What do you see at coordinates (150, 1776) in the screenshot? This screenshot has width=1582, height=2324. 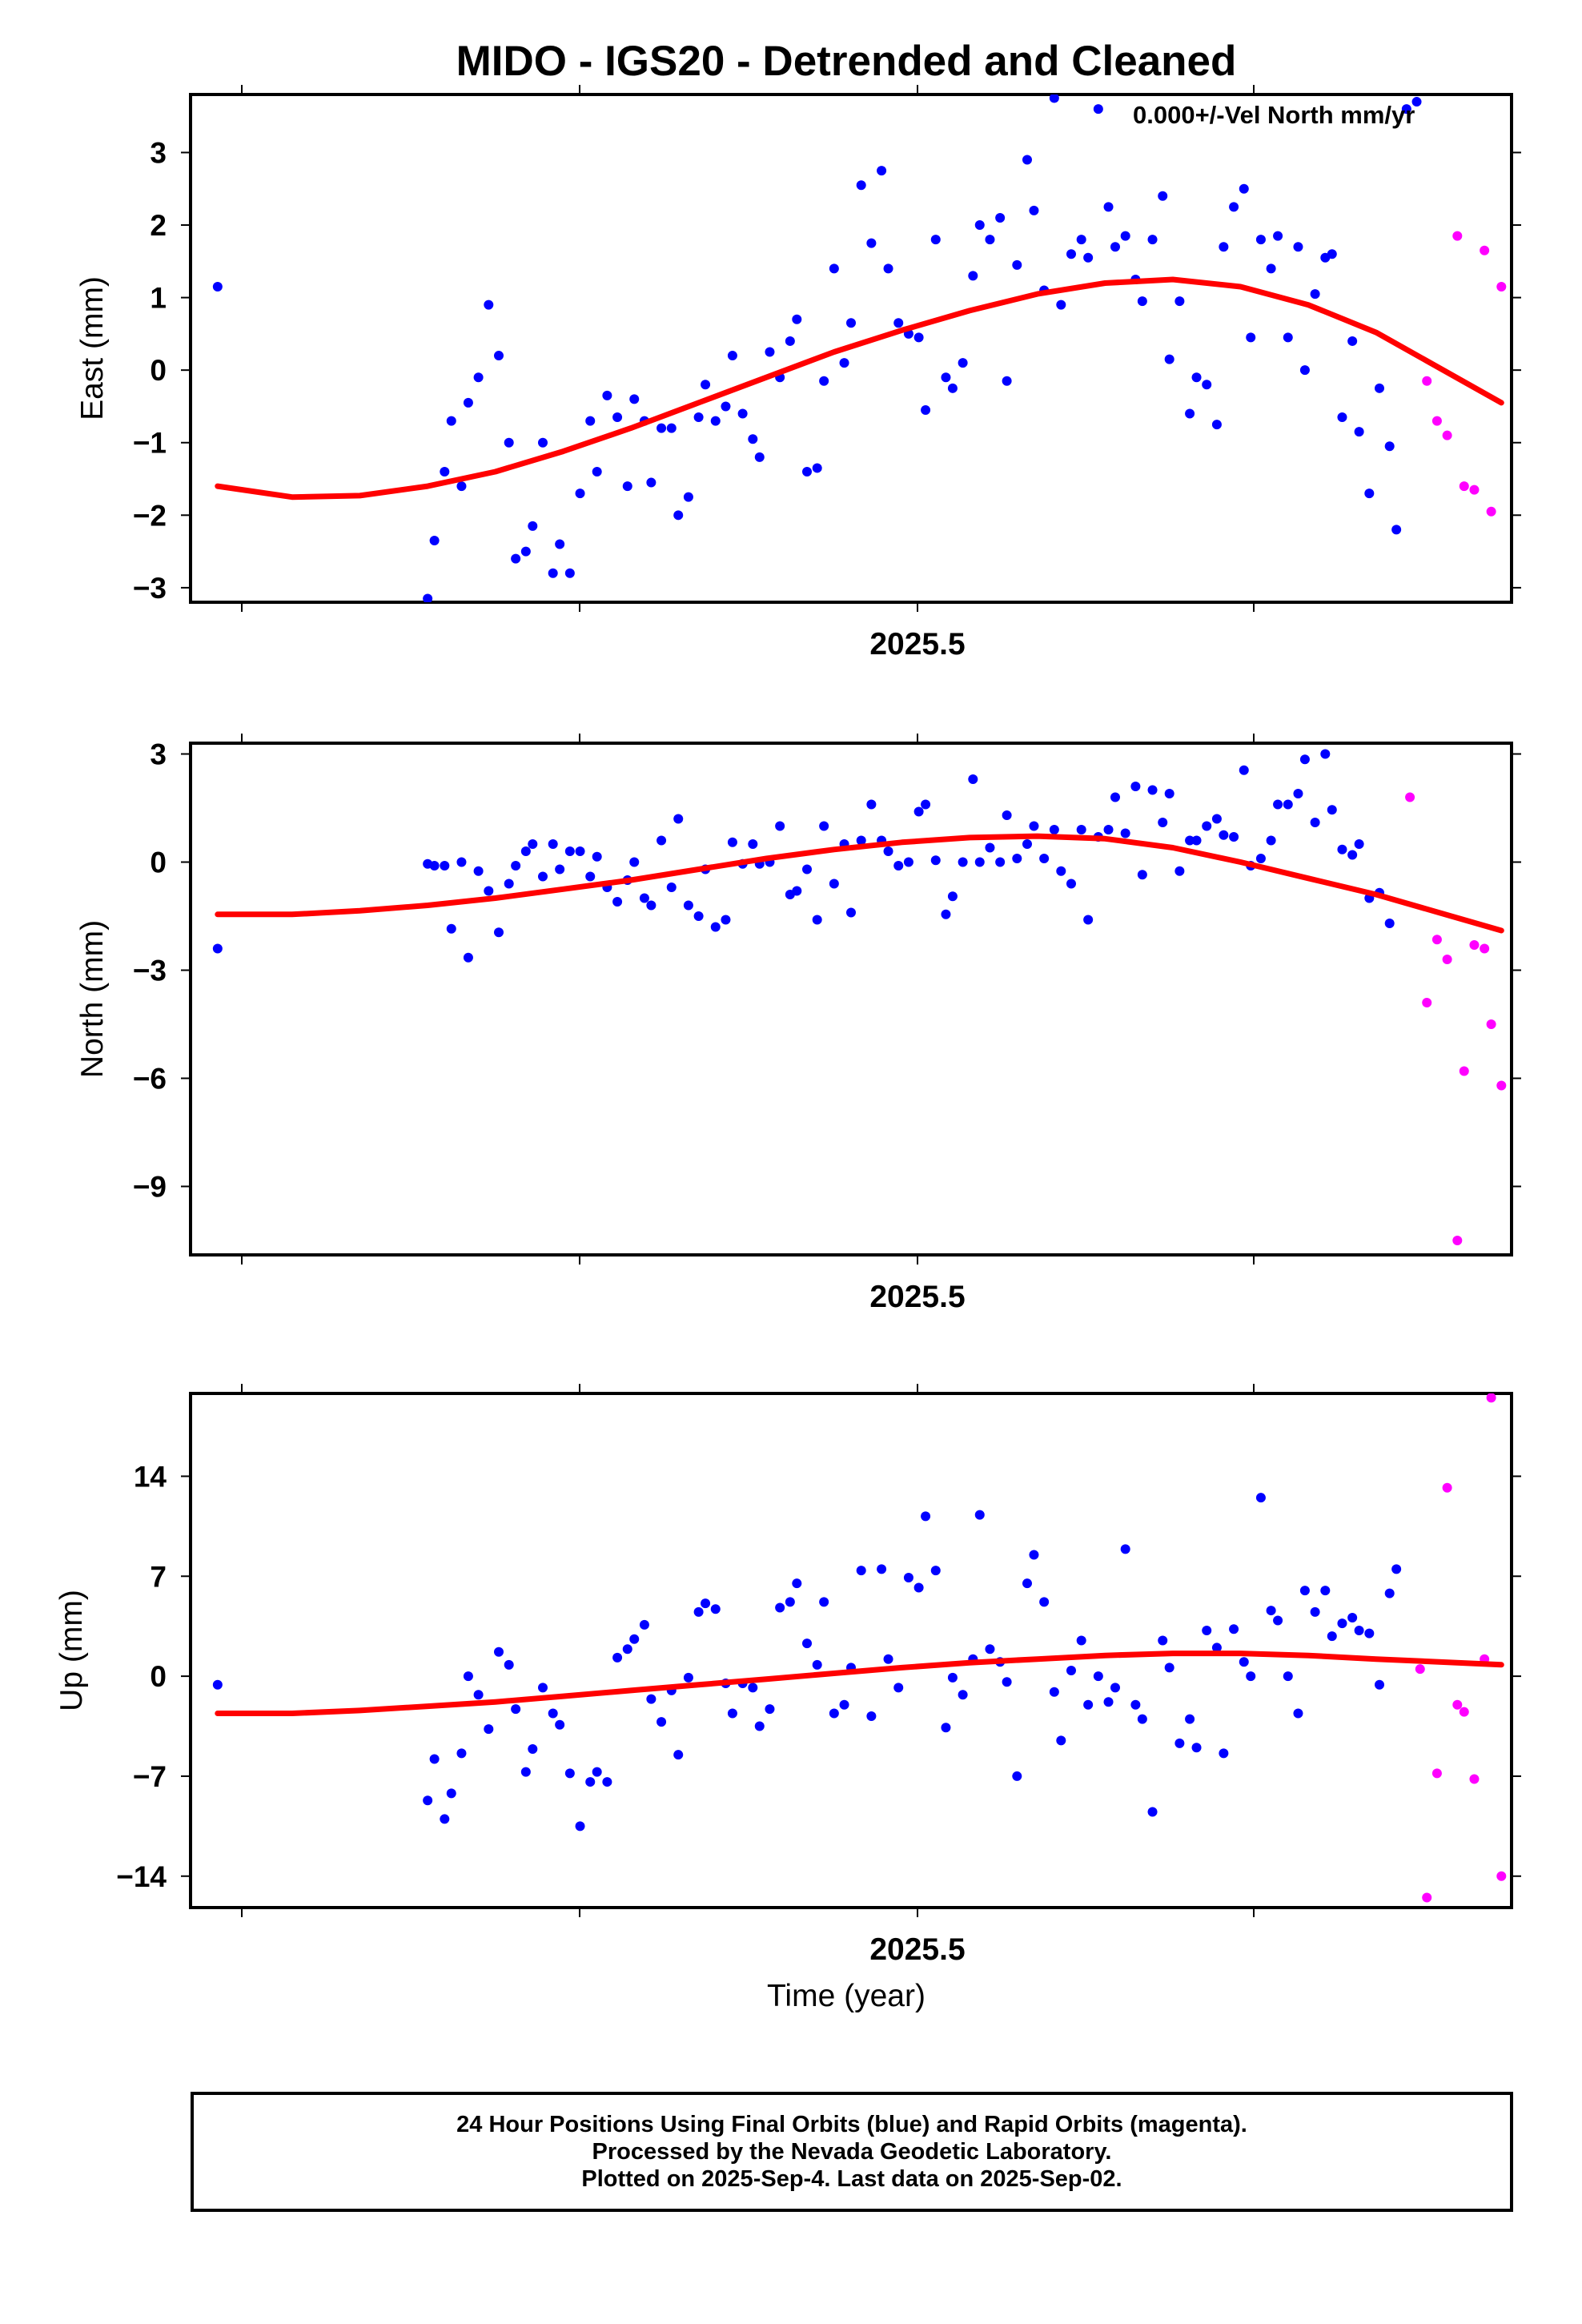 I see `up-y-tick-label: −7` at bounding box center [150, 1776].